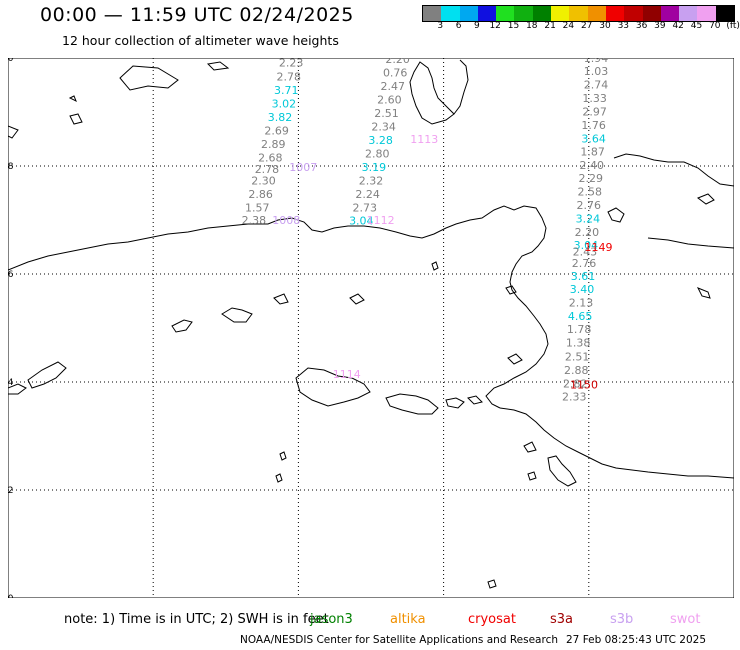 The width and height of the screenshot is (740, 650). Describe the element at coordinates (492, 619) in the screenshot. I see `satellite-name: cryosat` at that location.